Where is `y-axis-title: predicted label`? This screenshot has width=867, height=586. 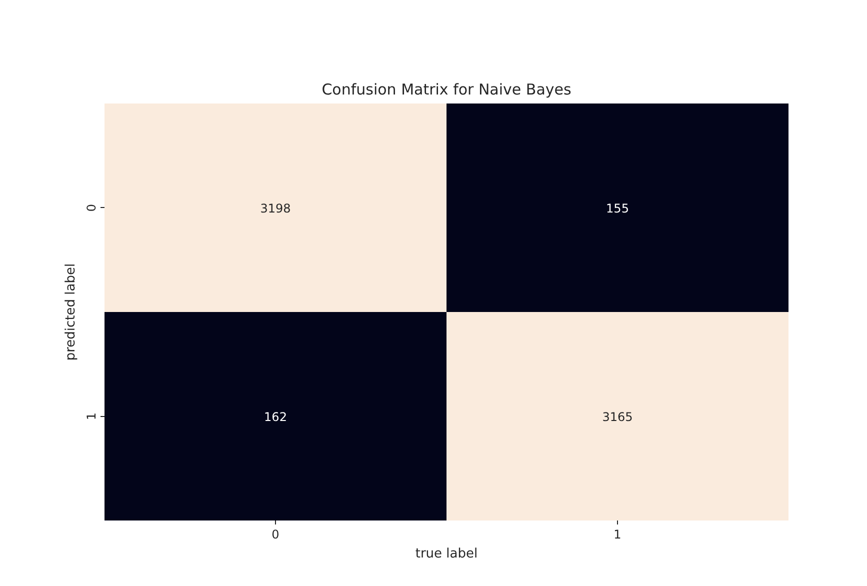 y-axis-title: predicted label is located at coordinates (71, 312).